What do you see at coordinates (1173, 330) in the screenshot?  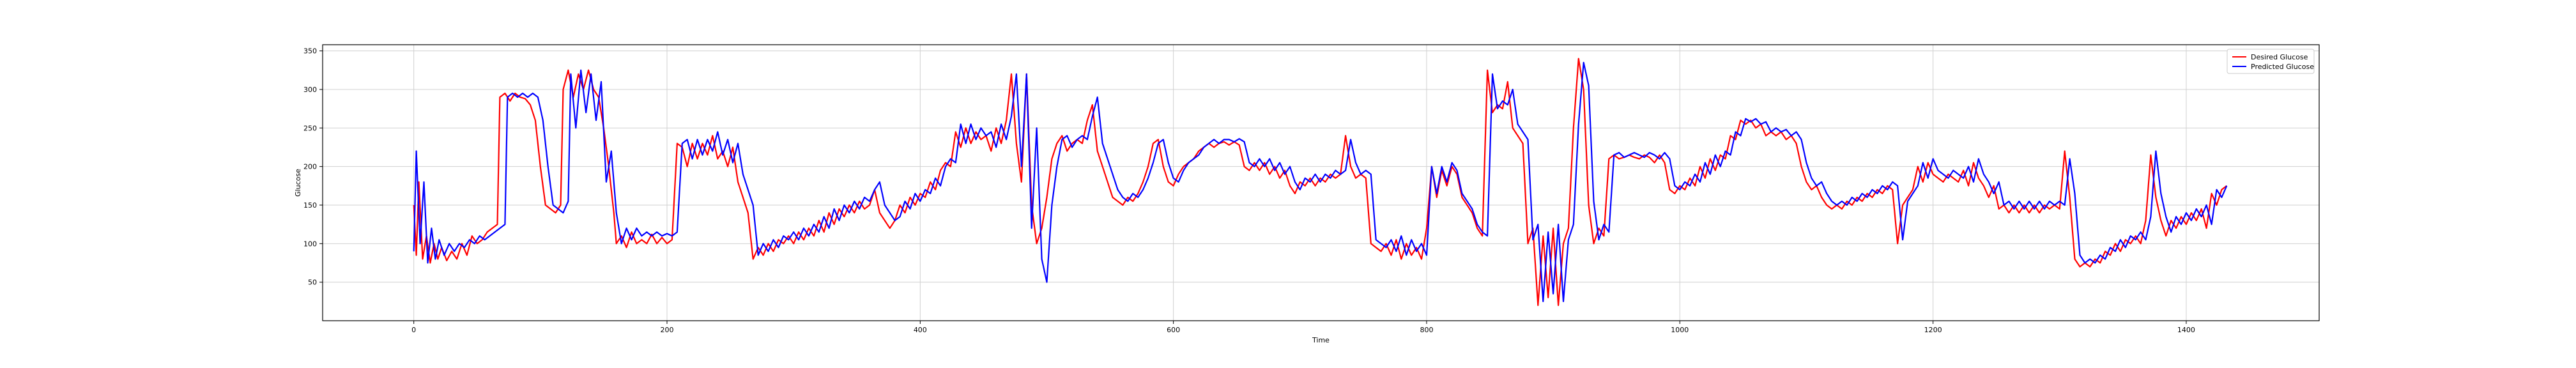 I see `x-tick-label: 600` at bounding box center [1173, 330].